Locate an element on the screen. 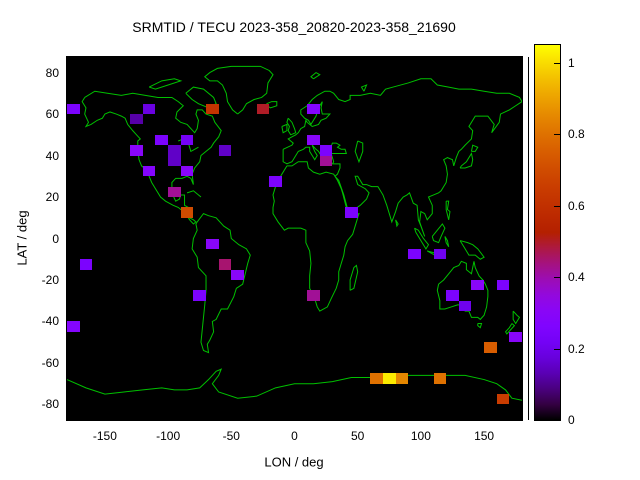 Image resolution: width=640 pixels, height=480 pixels. y-tick-label: -80 is located at coordinates (50, 404).